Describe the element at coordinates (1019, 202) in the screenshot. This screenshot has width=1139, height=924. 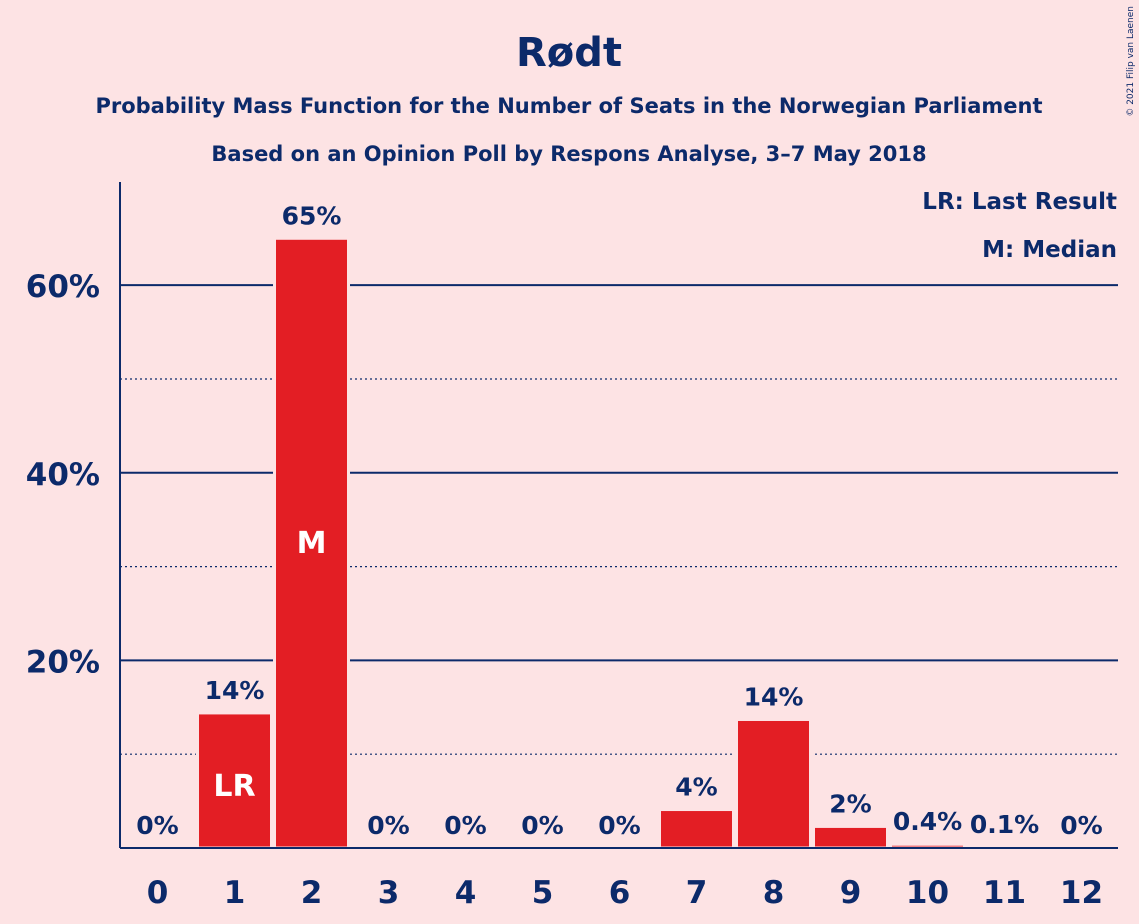
I see `legend-last-result: LR: Last Result` at that location.